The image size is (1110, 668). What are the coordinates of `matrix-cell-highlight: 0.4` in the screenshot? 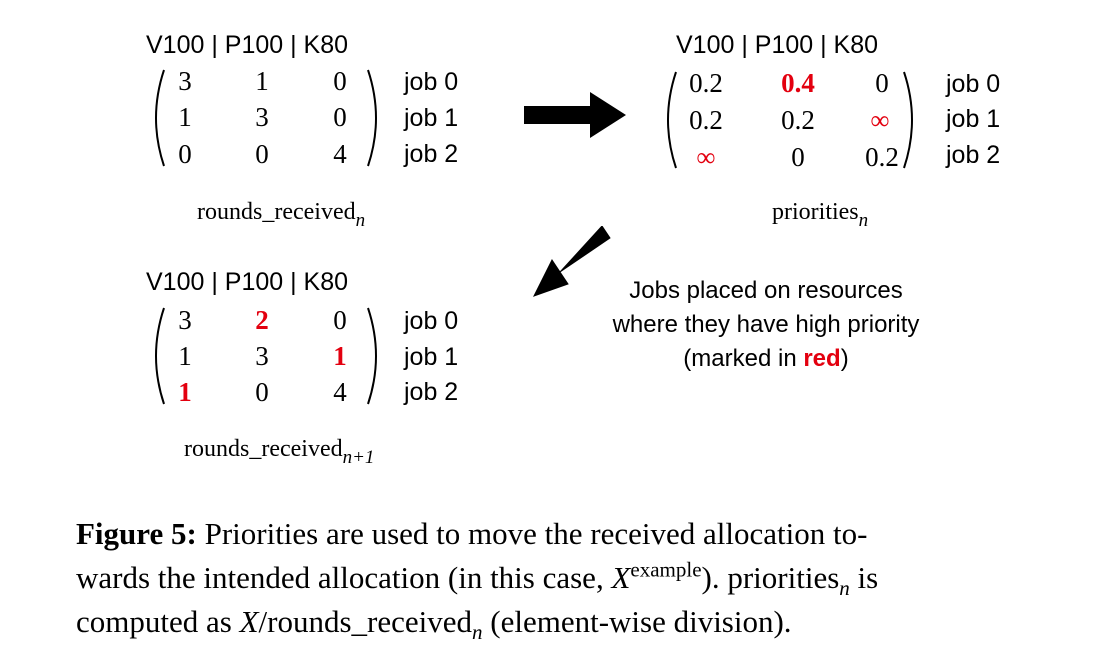 It's located at (798, 83).